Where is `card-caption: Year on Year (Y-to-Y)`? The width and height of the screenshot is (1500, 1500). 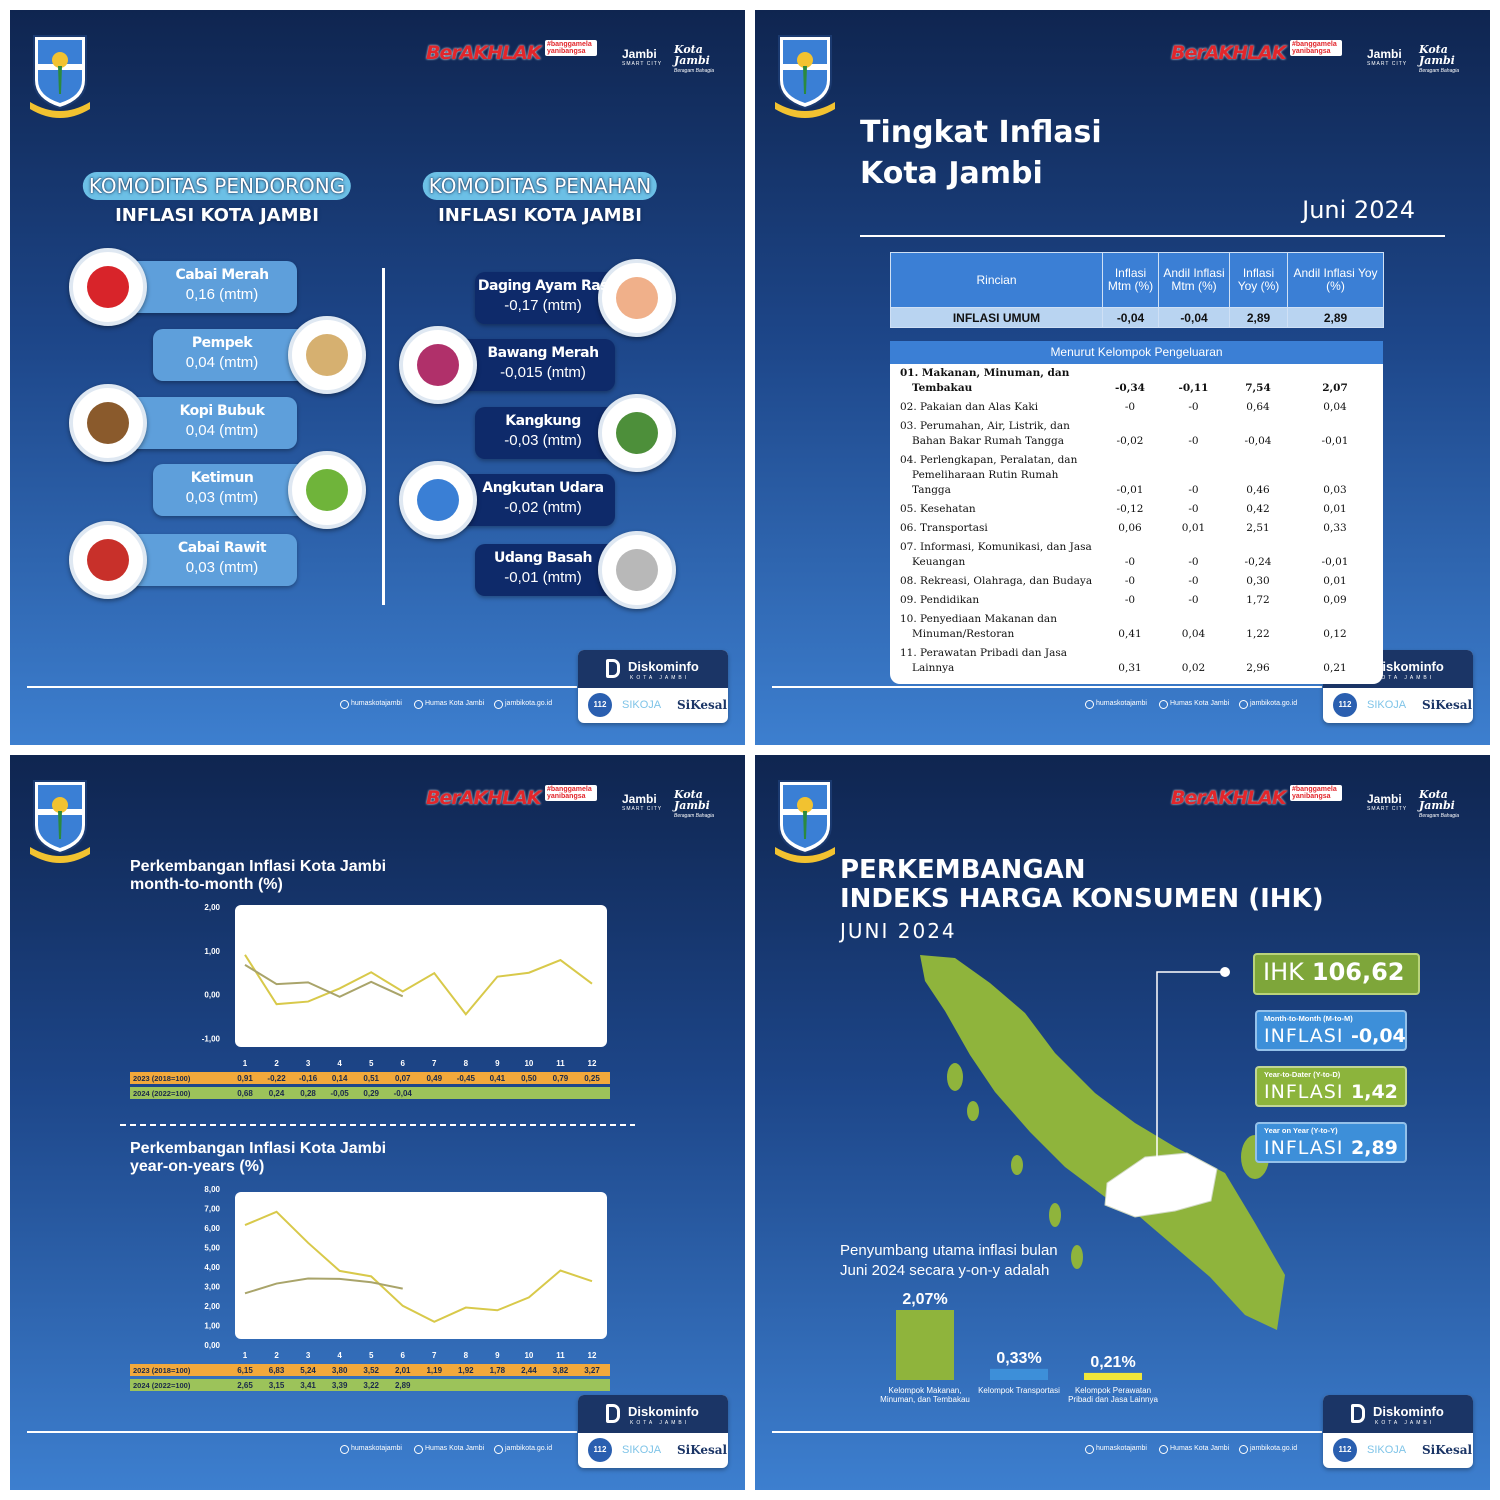
card-caption: Year on Year (Y-to-Y) is located at coordinates (1301, 1130).